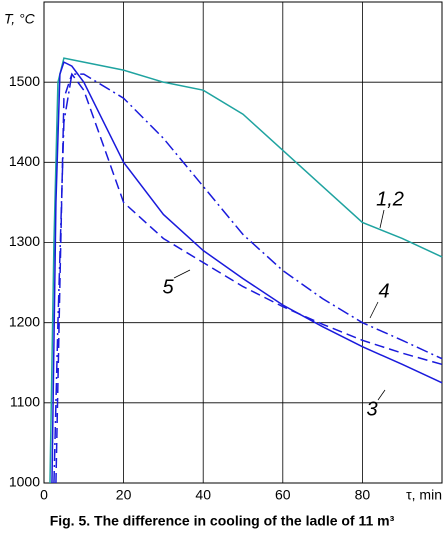 This screenshot has height=536, width=444. I want to click on x-tick-label: 80, so click(363, 495).